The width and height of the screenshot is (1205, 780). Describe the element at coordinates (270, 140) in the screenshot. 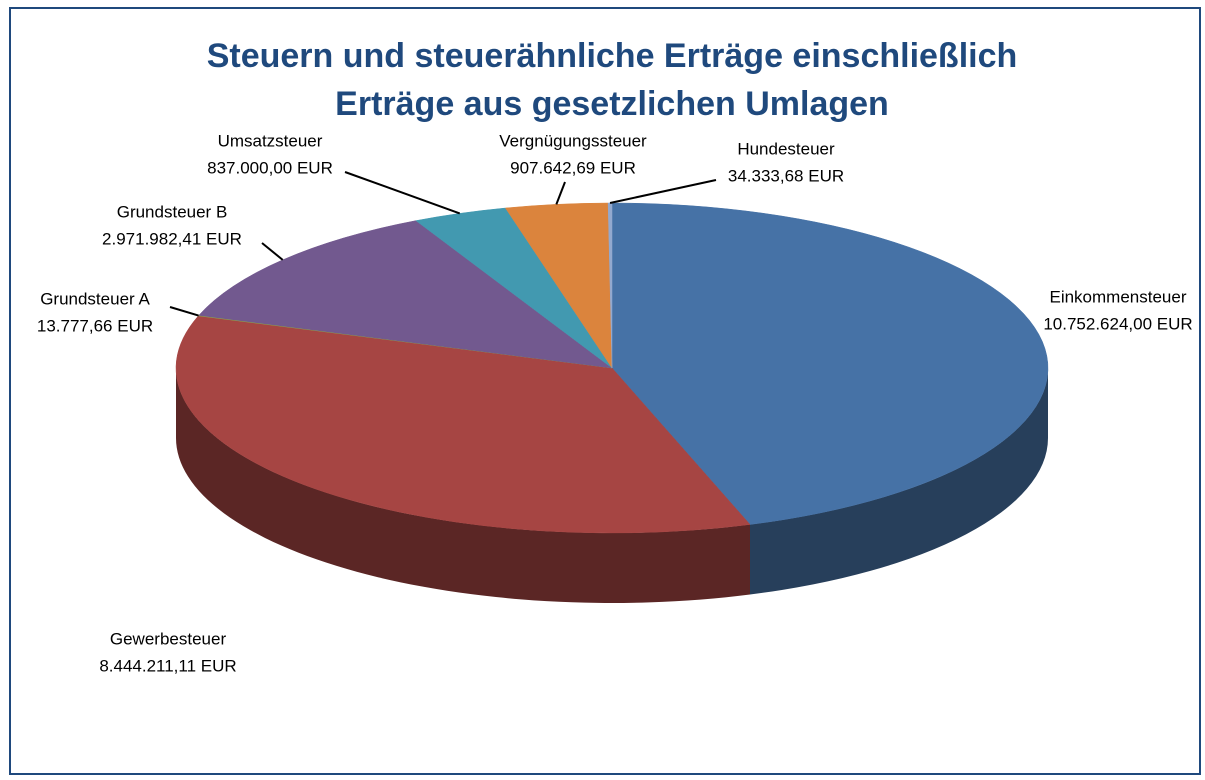

I see `slice-label: Umsatzsteuer` at that location.